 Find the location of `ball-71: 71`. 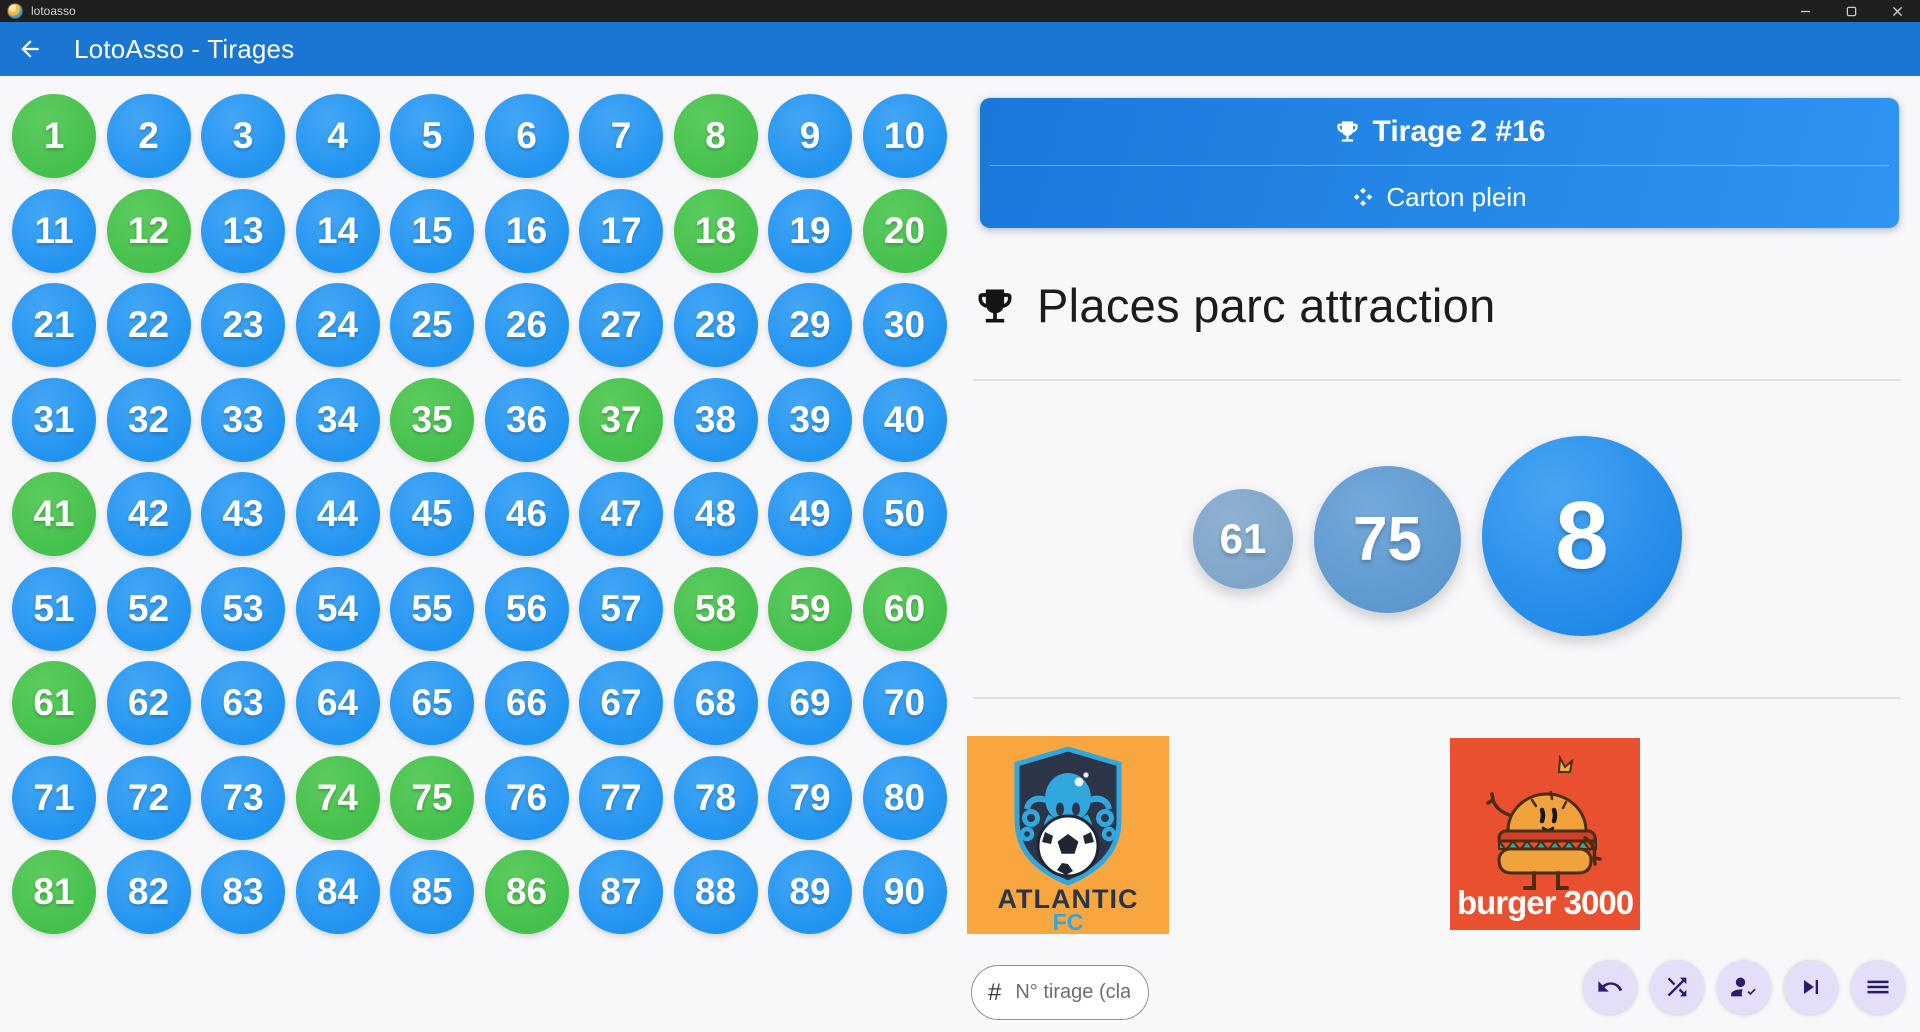

ball-71: 71 is located at coordinates (54, 797).